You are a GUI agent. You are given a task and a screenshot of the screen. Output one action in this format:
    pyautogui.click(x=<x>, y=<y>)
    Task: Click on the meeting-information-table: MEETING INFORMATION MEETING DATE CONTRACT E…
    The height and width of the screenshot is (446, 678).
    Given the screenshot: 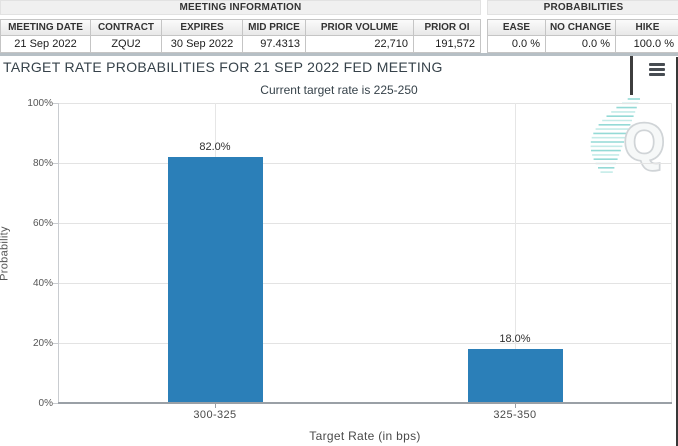 What is the action you would take?
    pyautogui.click(x=240, y=26)
    